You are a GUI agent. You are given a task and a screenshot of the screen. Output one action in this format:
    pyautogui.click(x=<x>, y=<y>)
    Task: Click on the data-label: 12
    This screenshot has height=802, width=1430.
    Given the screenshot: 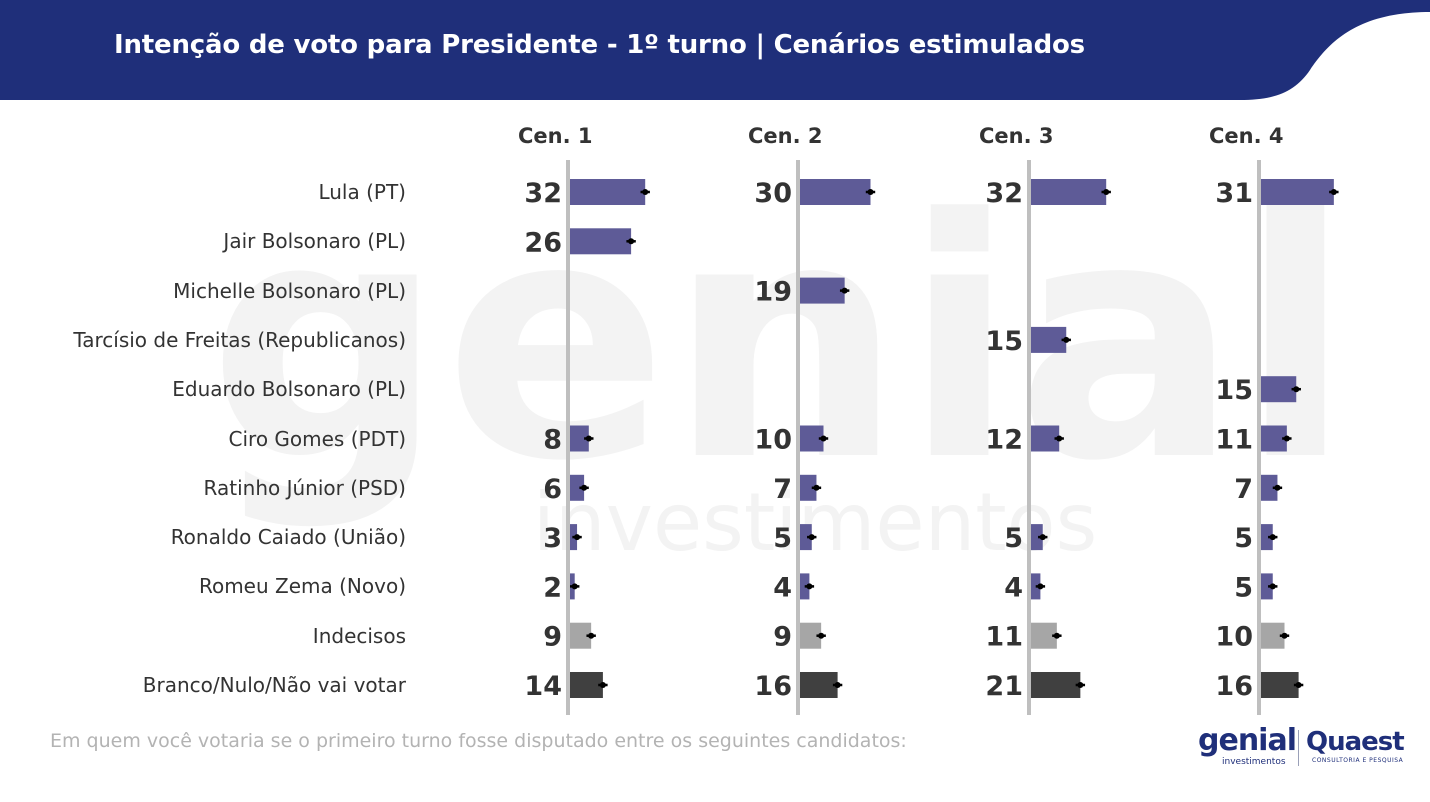 What is the action you would take?
    pyautogui.click(x=1004, y=440)
    